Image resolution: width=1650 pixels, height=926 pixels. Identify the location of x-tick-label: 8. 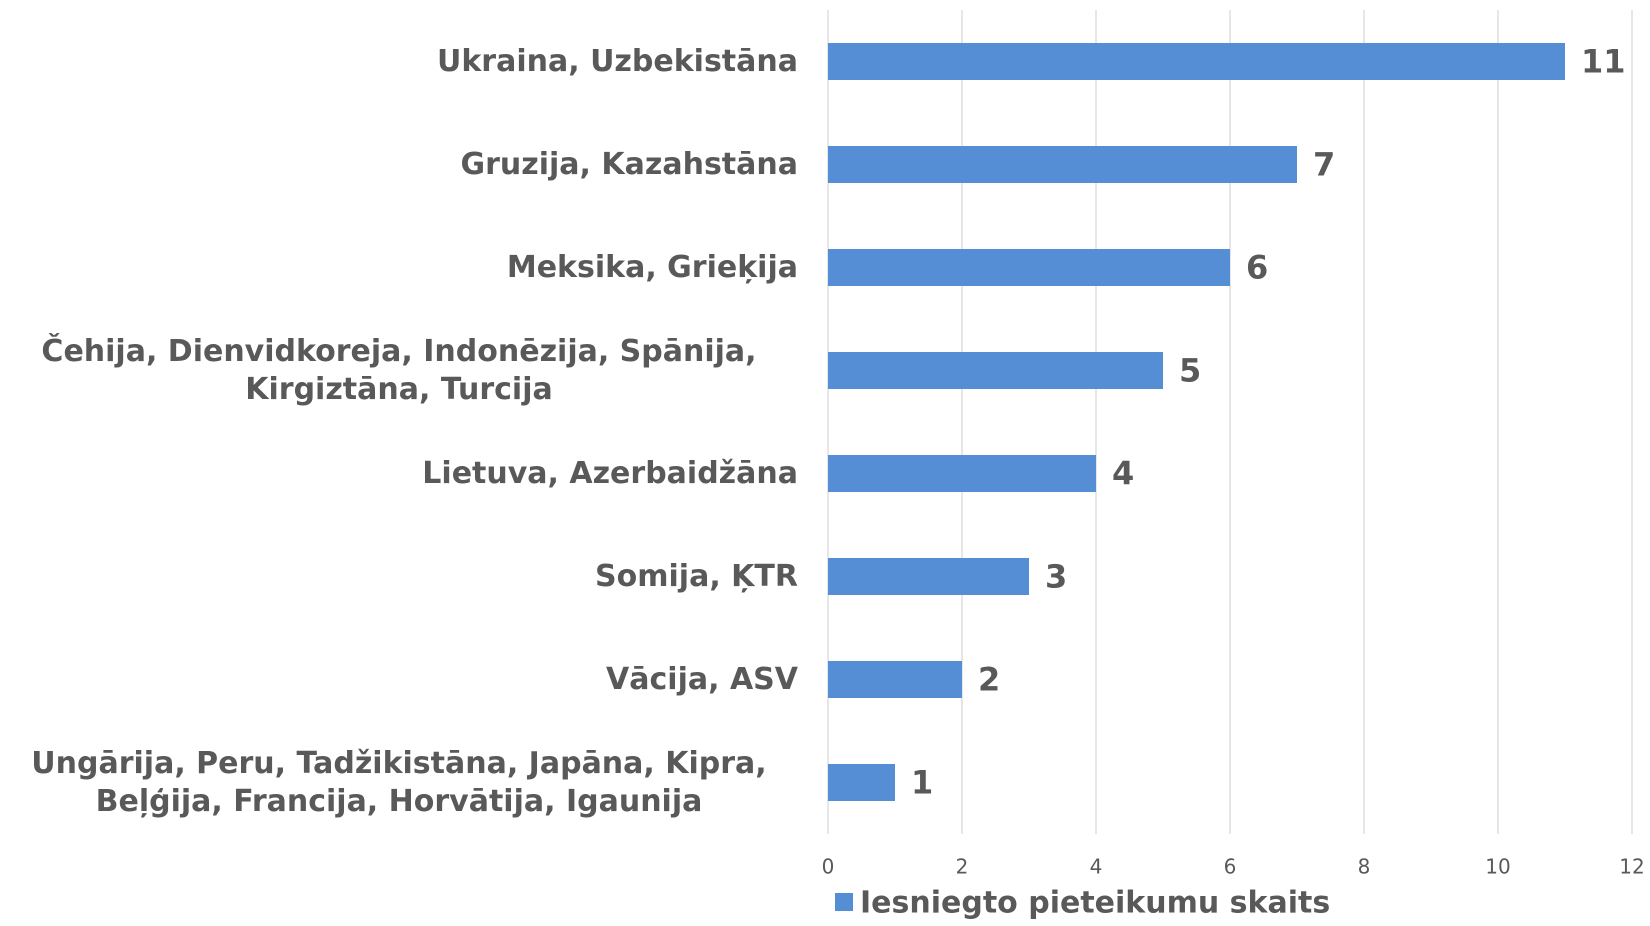
(1364, 867).